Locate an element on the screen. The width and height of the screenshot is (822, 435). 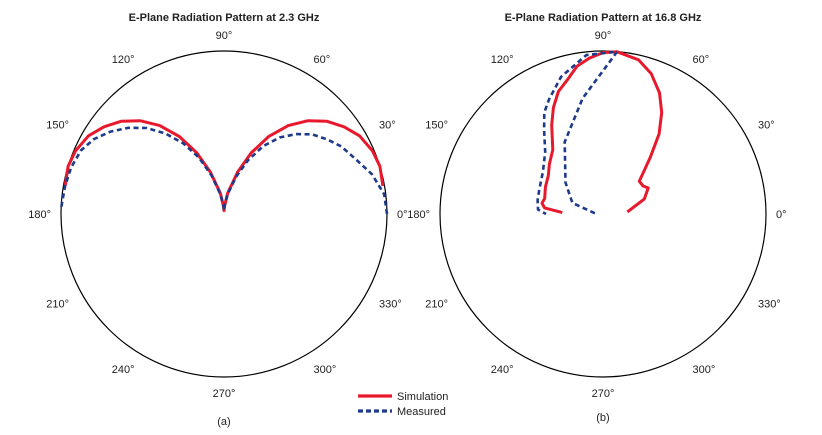
chart-caption: (a) is located at coordinates (223, 422).